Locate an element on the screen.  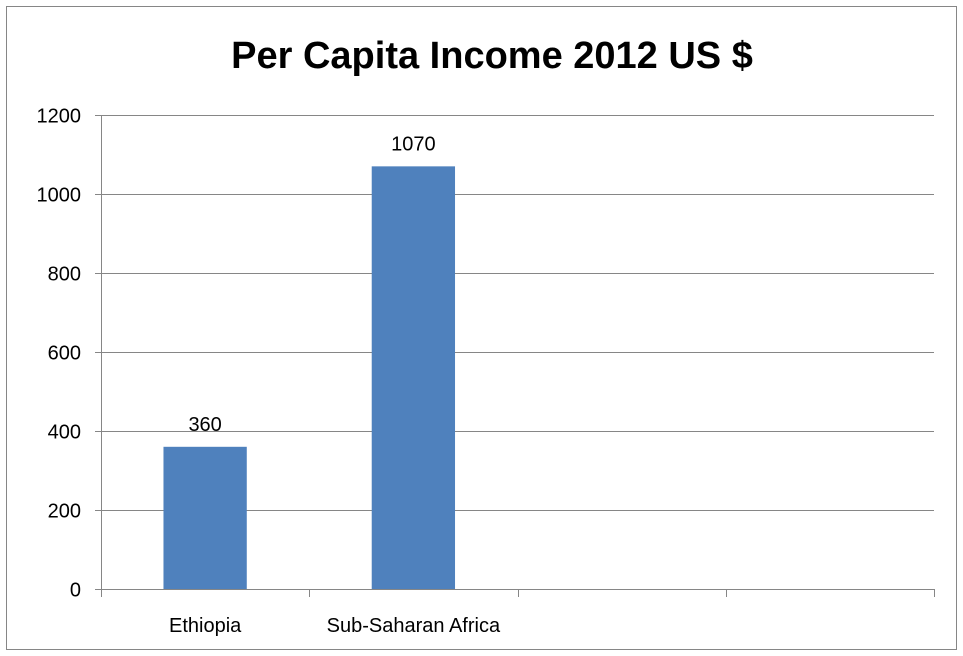
data-label: 1070 is located at coordinates (413, 144).